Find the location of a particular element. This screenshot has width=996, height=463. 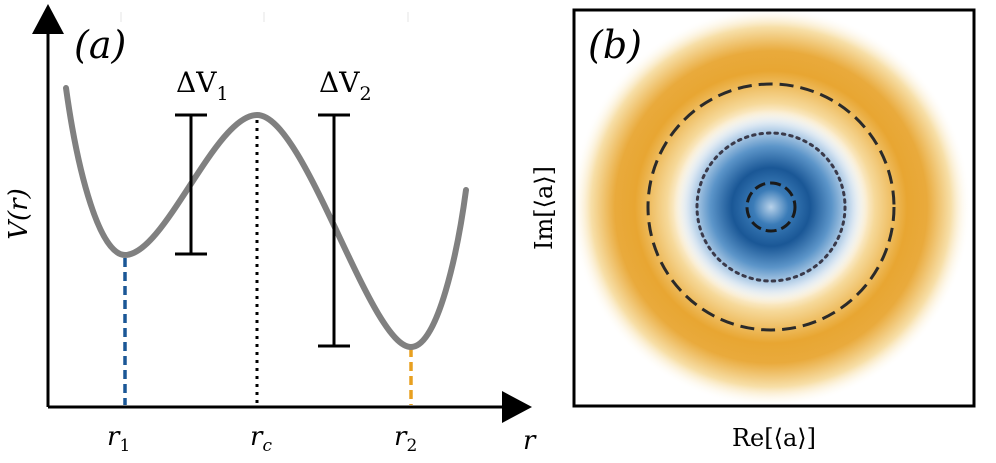

re-axis-label: Re[⟨a⟩] is located at coordinates (774, 438).